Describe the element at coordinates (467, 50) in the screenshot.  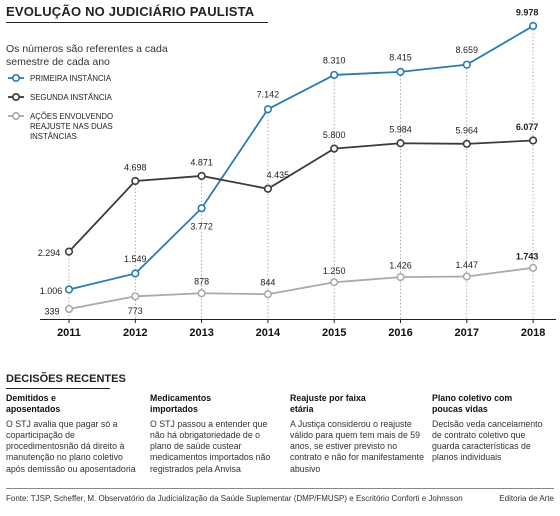
I see `data-label: 8.659` at that location.